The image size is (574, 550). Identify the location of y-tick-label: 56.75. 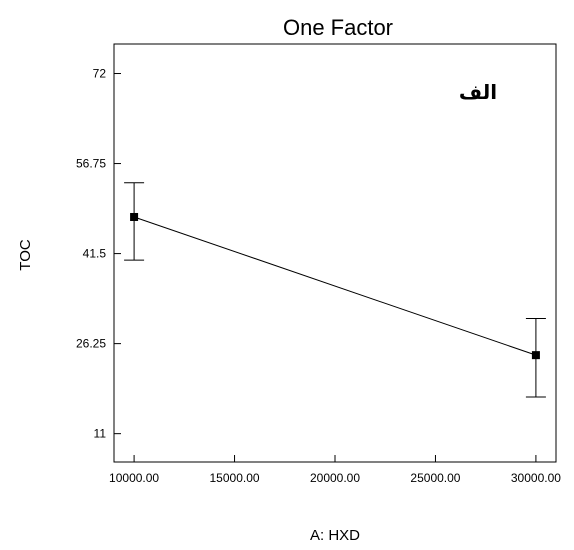
(91, 164).